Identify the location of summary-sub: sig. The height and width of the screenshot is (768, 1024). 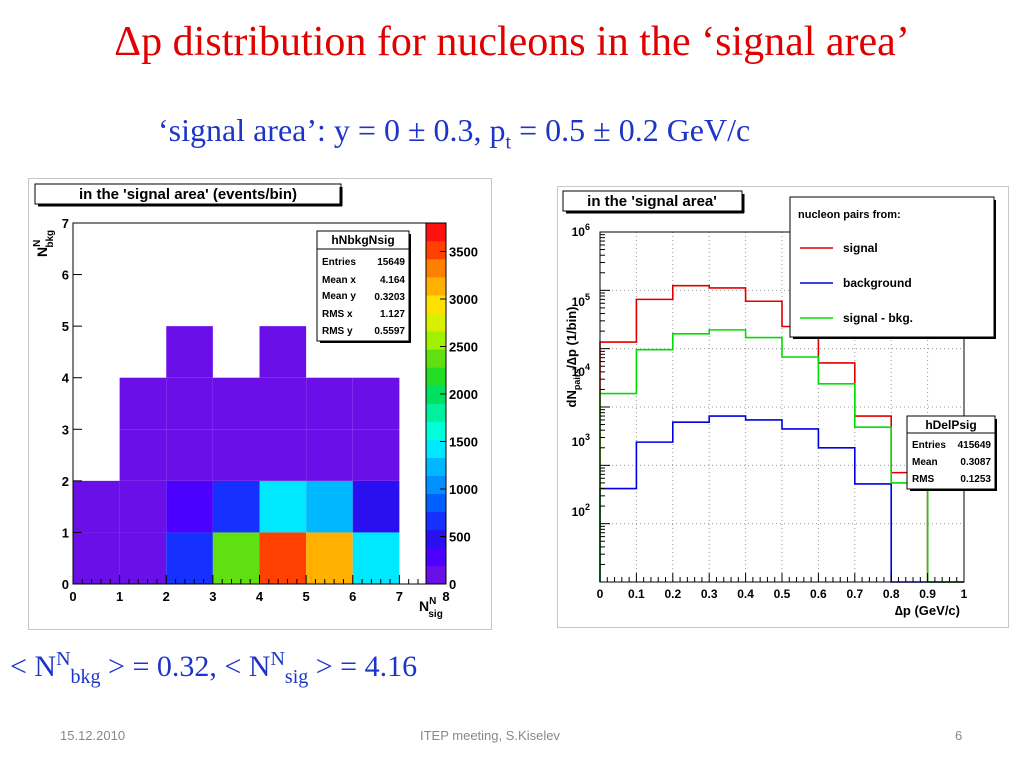
(296, 677).